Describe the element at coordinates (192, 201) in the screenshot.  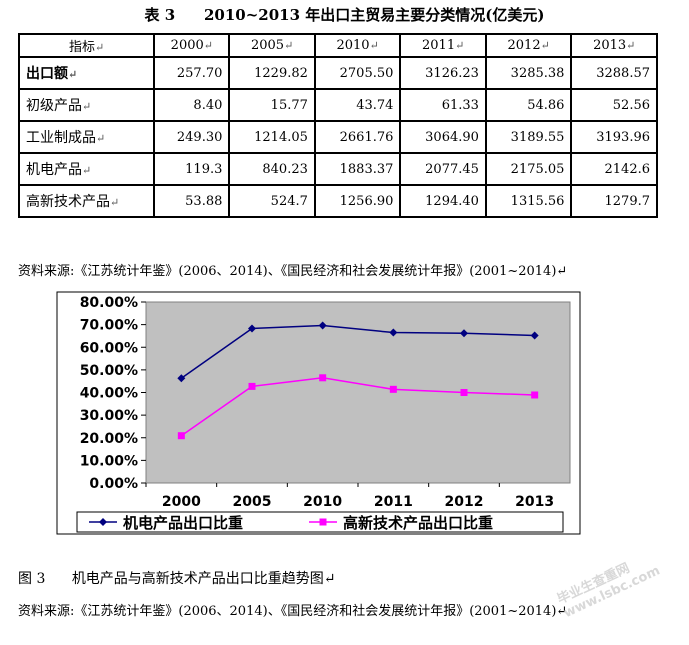
I see `table-cell: 53.88` at that location.